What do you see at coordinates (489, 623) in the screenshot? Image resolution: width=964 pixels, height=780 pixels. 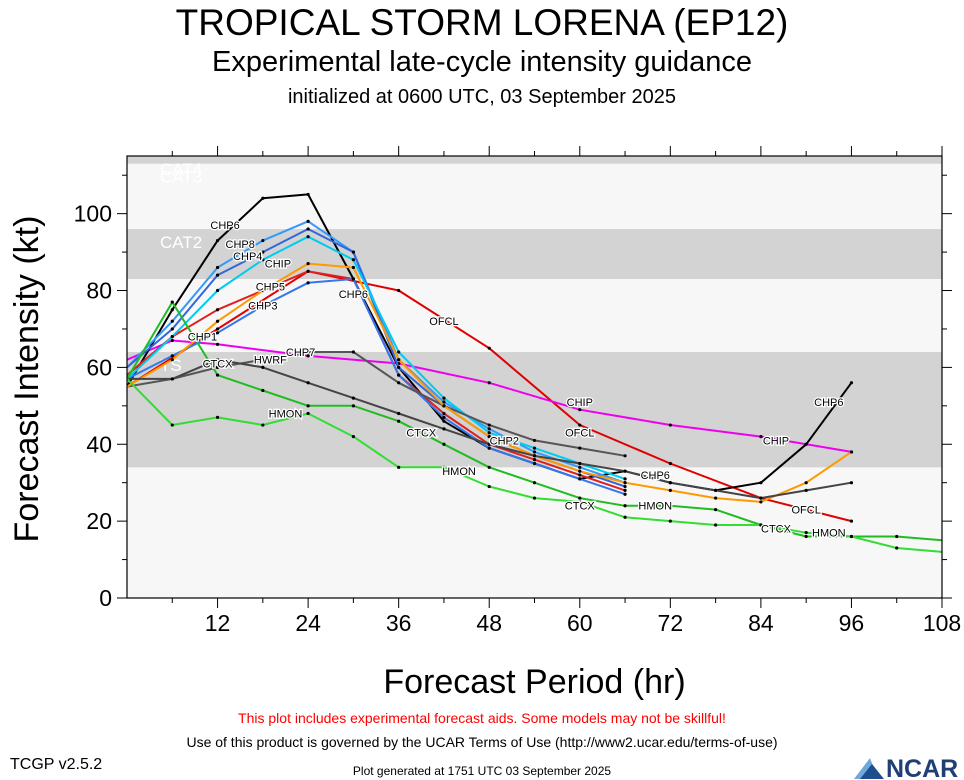 I see `x-tick-label: 48` at bounding box center [489, 623].